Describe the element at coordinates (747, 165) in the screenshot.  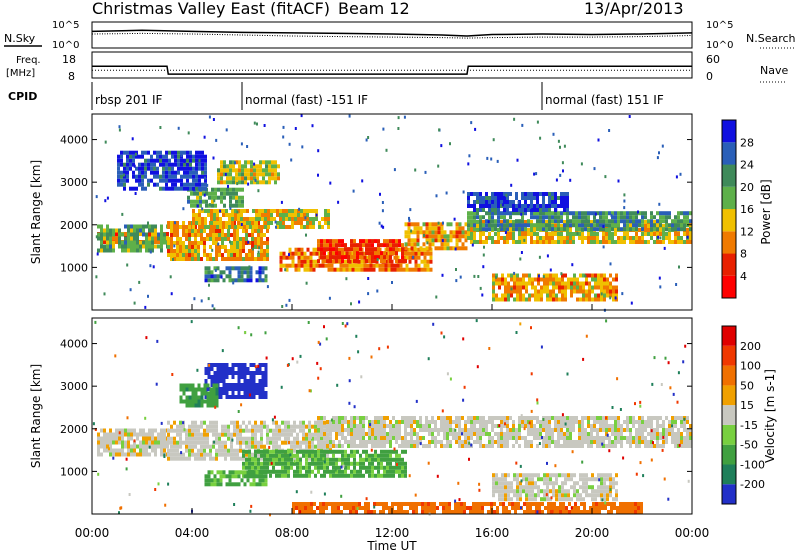
I see `cbar-tick-5: 24` at that location.